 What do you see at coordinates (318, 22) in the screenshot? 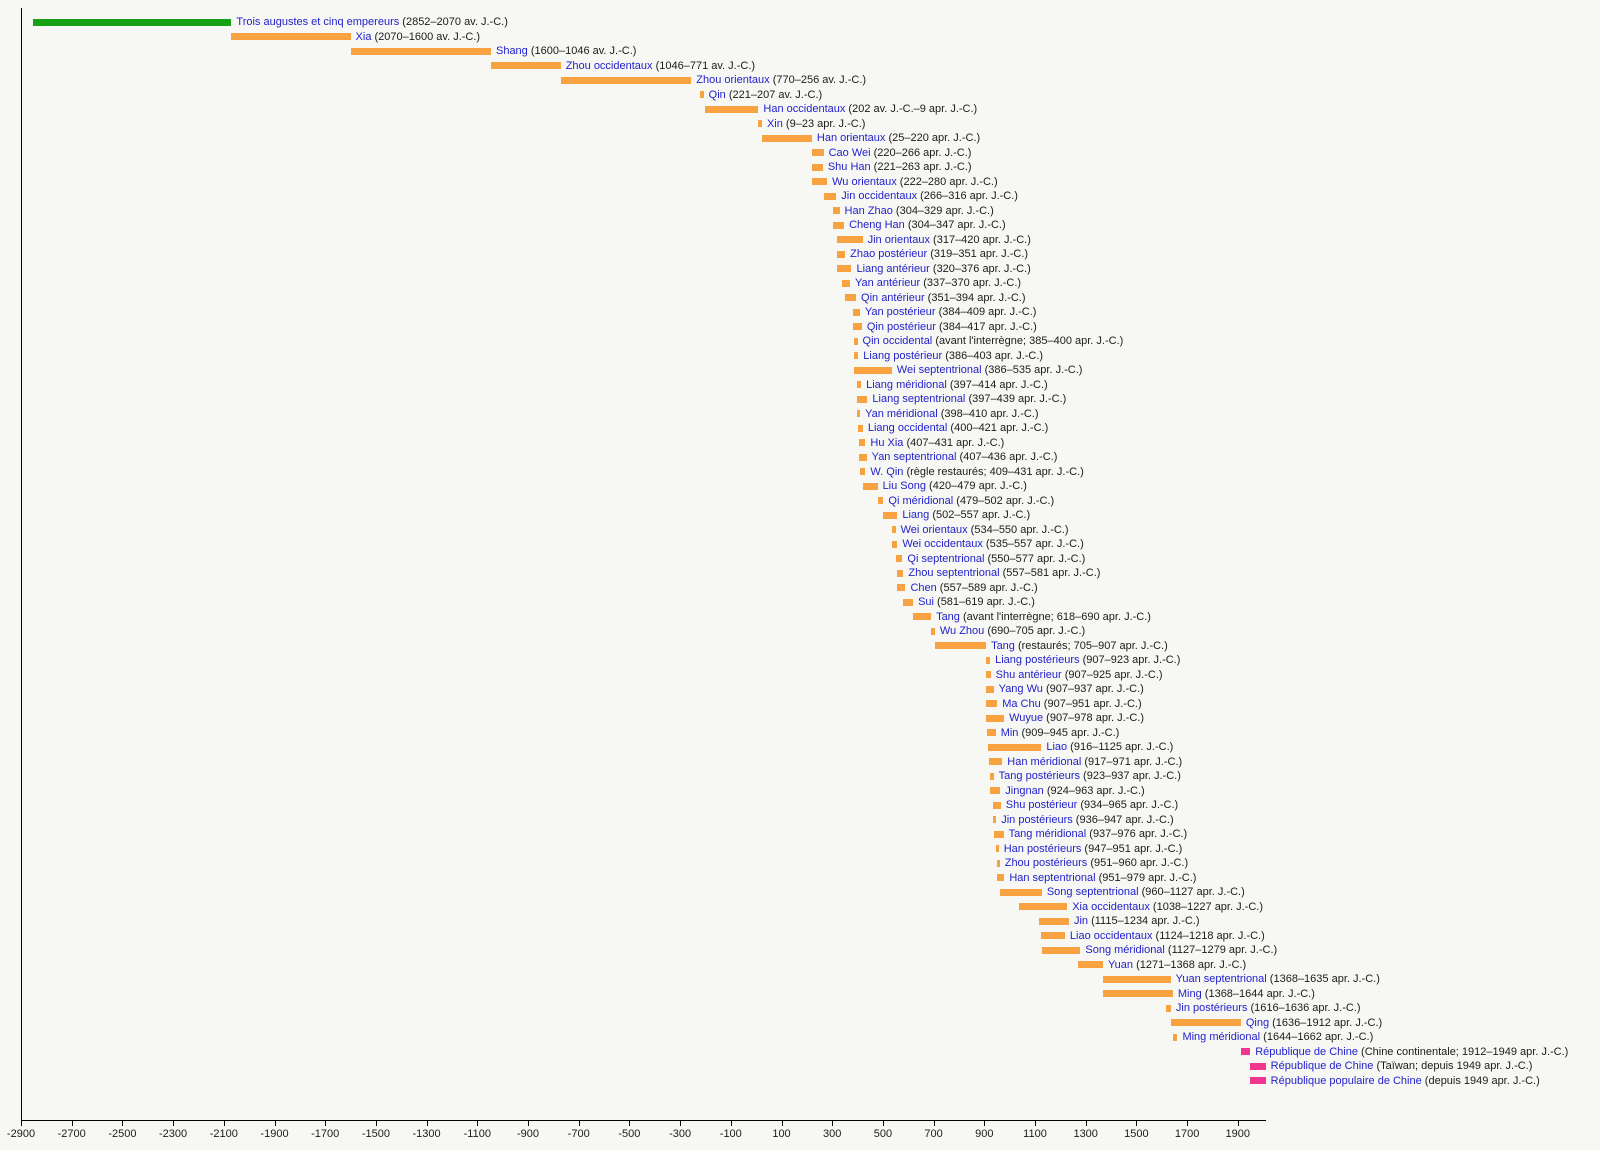
I see `dynasty-link: Trois augustes et cinq empereurs` at bounding box center [318, 22].